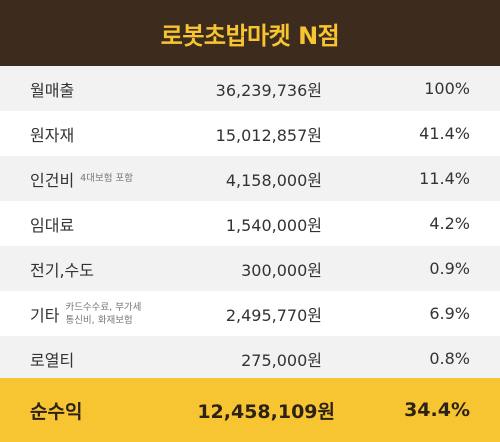 The height and width of the screenshot is (442, 500). Describe the element at coordinates (45, 315) in the screenshot. I see `row-label-text: 기타` at that location.